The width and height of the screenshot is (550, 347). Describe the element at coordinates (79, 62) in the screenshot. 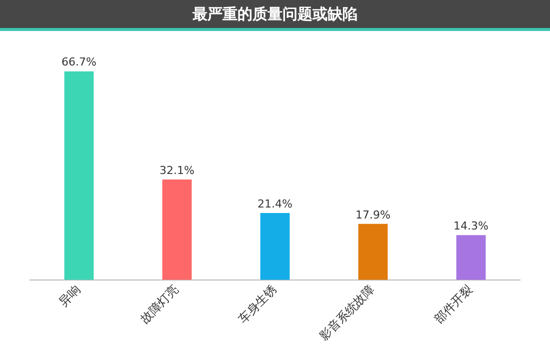

I see `data-label: 66.7%` at that location.